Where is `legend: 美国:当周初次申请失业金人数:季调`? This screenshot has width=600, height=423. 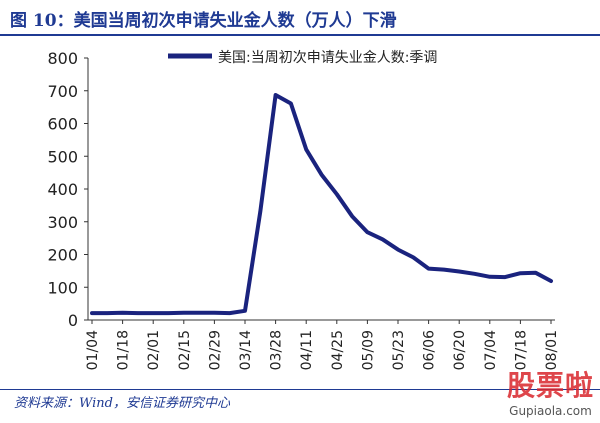
legend: 美国:当周初次申请失业金人数:季调 is located at coordinates (302, 57).